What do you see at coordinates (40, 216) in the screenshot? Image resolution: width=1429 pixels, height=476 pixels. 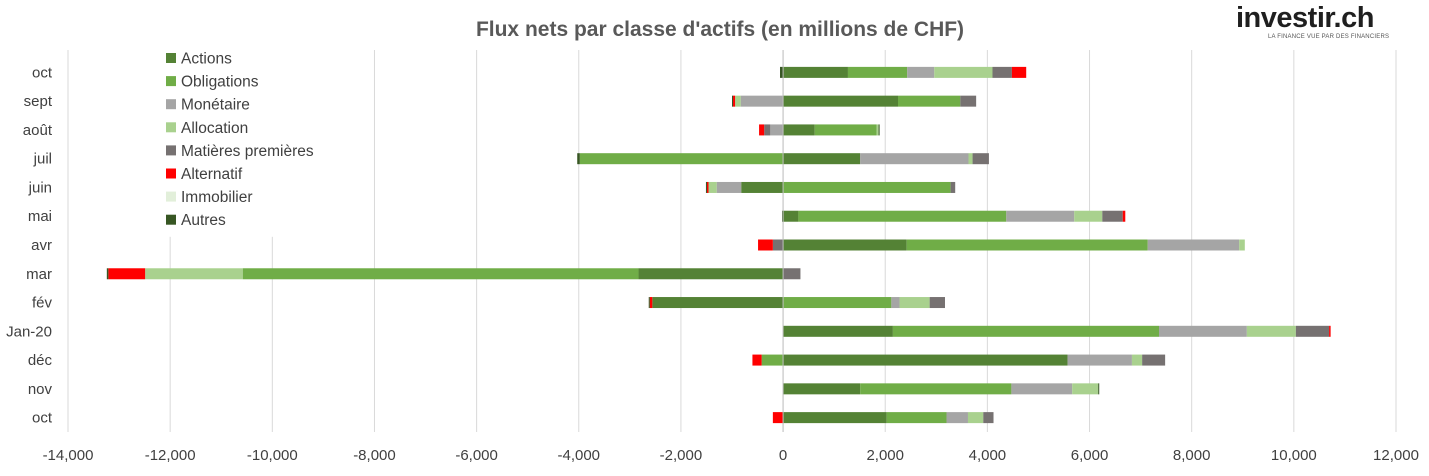 I see `y-tick-label: mai` at bounding box center [40, 216].